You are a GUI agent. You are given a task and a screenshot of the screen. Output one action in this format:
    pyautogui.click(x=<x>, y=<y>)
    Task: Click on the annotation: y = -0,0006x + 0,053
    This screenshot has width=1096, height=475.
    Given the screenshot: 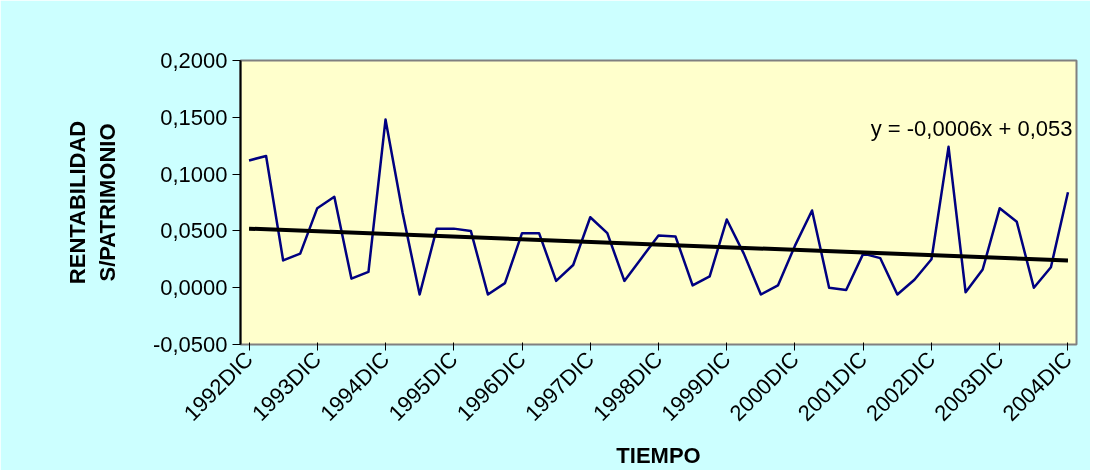 What is the action you would take?
    pyautogui.click(x=971, y=128)
    